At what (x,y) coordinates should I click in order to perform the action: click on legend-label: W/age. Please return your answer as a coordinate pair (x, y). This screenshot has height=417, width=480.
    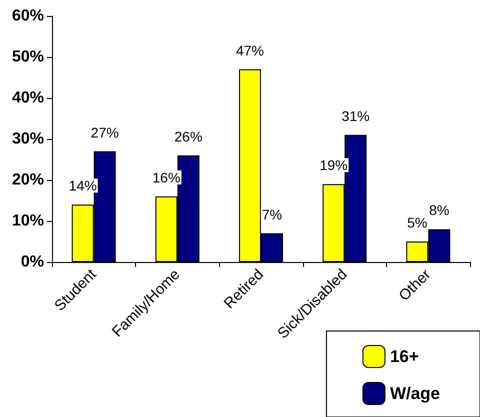
    Looking at the image, I should click on (415, 393).